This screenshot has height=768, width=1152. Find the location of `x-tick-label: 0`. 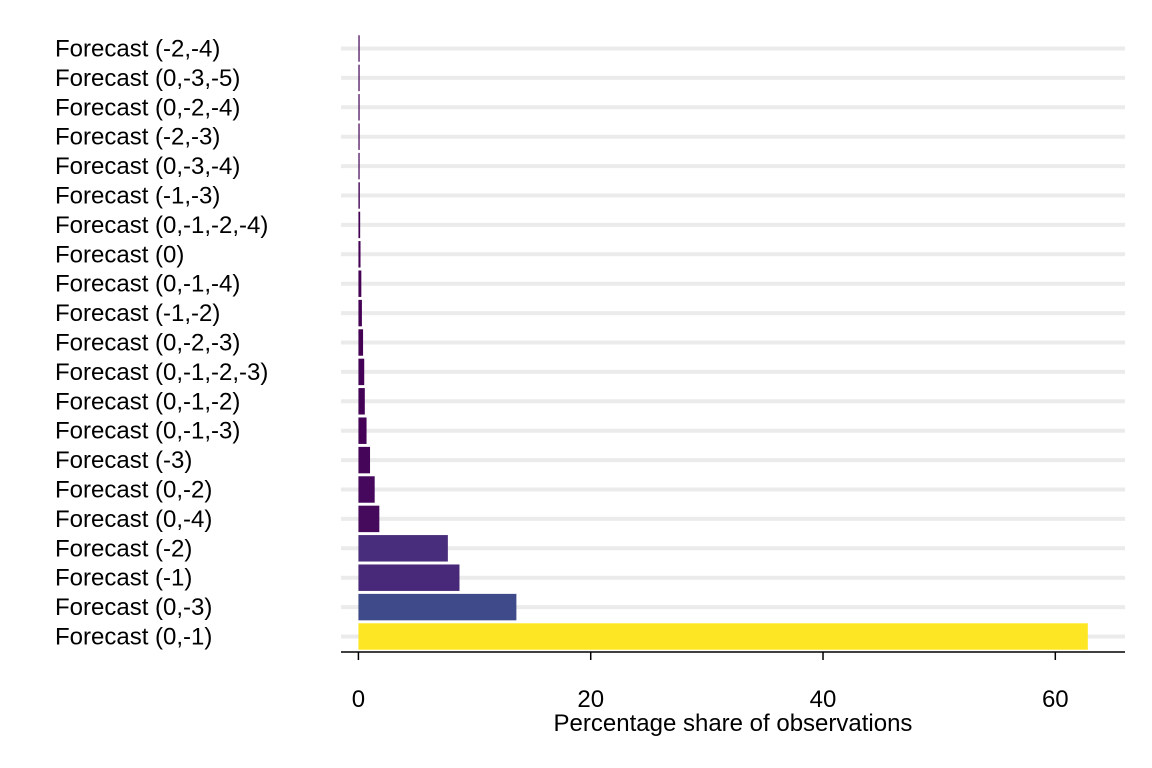

x-tick-label: 0 is located at coordinates (358, 699).